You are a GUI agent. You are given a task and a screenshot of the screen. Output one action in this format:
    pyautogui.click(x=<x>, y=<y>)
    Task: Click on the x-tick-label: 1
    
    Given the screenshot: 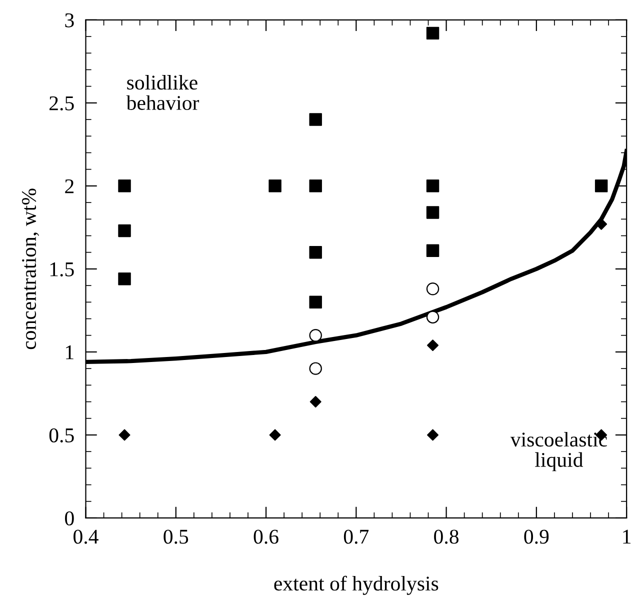 What is the action you would take?
    pyautogui.click(x=627, y=537)
    